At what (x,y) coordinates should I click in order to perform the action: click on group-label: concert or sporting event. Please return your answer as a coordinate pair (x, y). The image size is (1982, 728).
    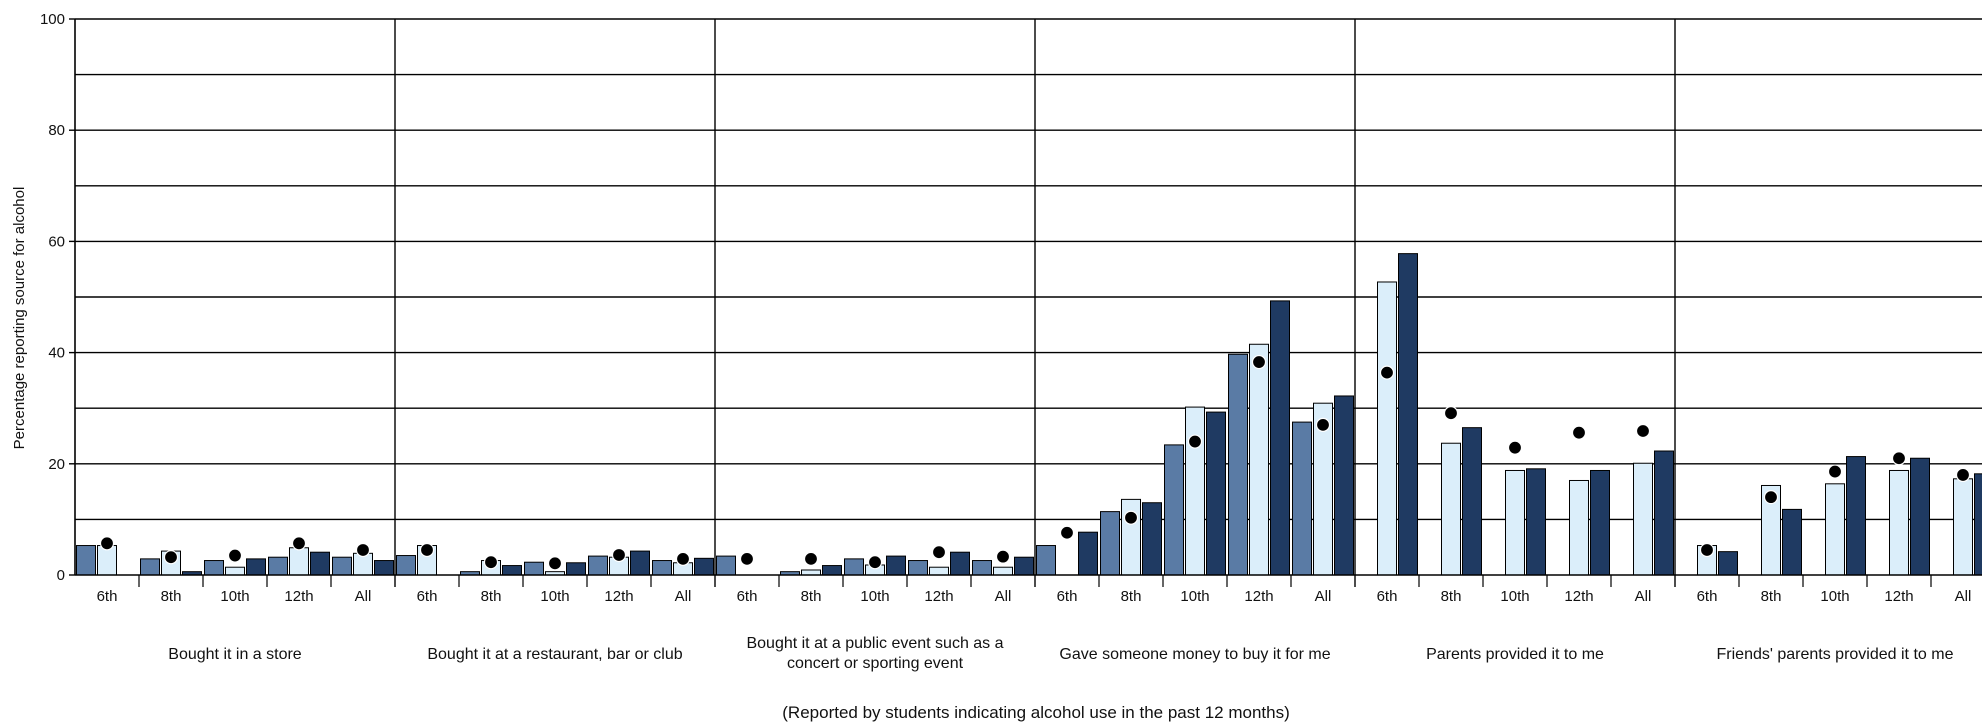
    Looking at the image, I should click on (875, 663).